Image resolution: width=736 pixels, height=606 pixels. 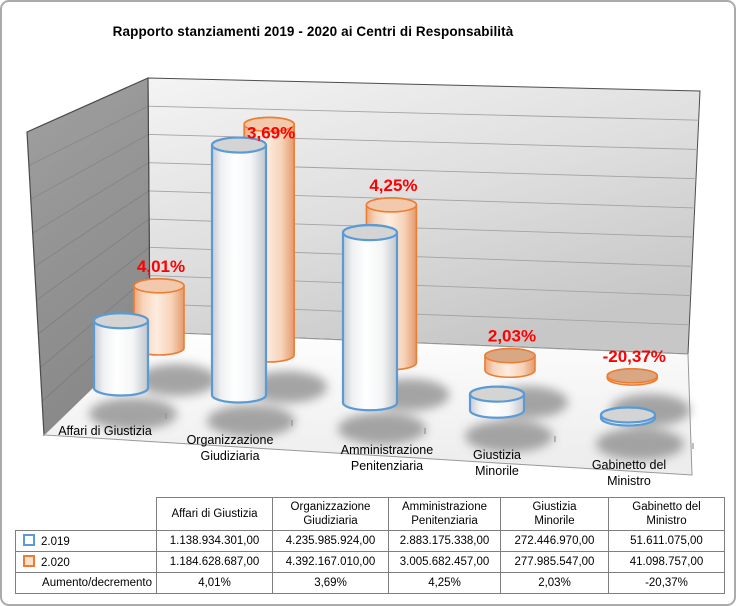 What do you see at coordinates (629, 481) in the screenshot?
I see `category-label: Ministro` at bounding box center [629, 481].